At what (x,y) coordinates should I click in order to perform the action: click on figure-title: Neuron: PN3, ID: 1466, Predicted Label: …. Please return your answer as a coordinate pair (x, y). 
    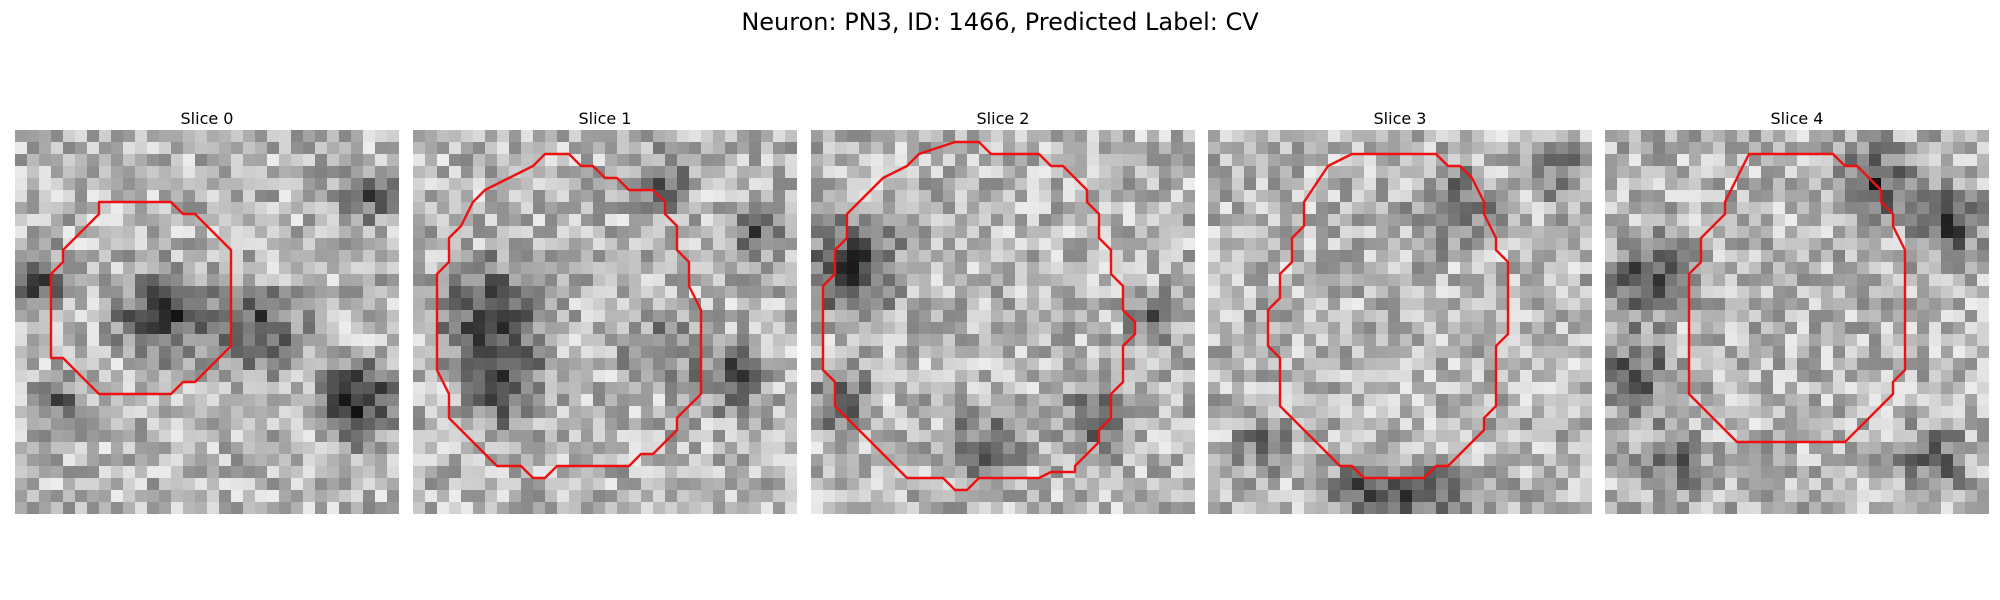
    Looking at the image, I should click on (1000, 22).